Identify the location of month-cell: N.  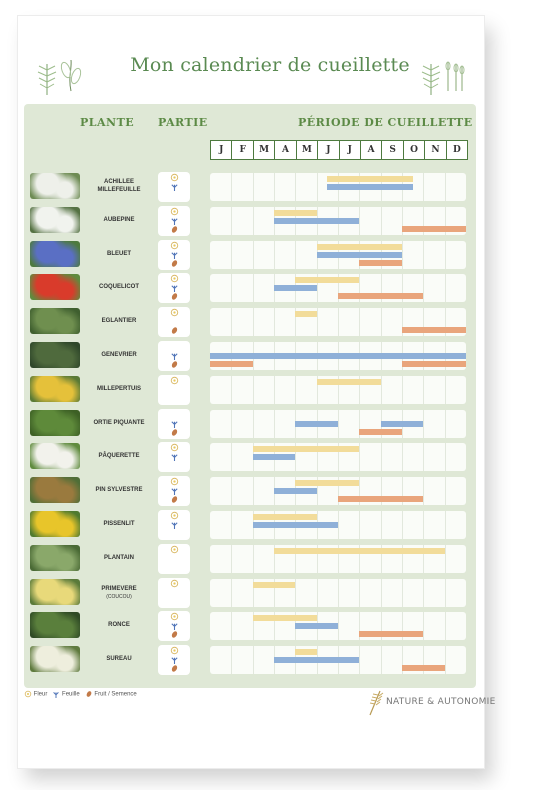
(436, 150).